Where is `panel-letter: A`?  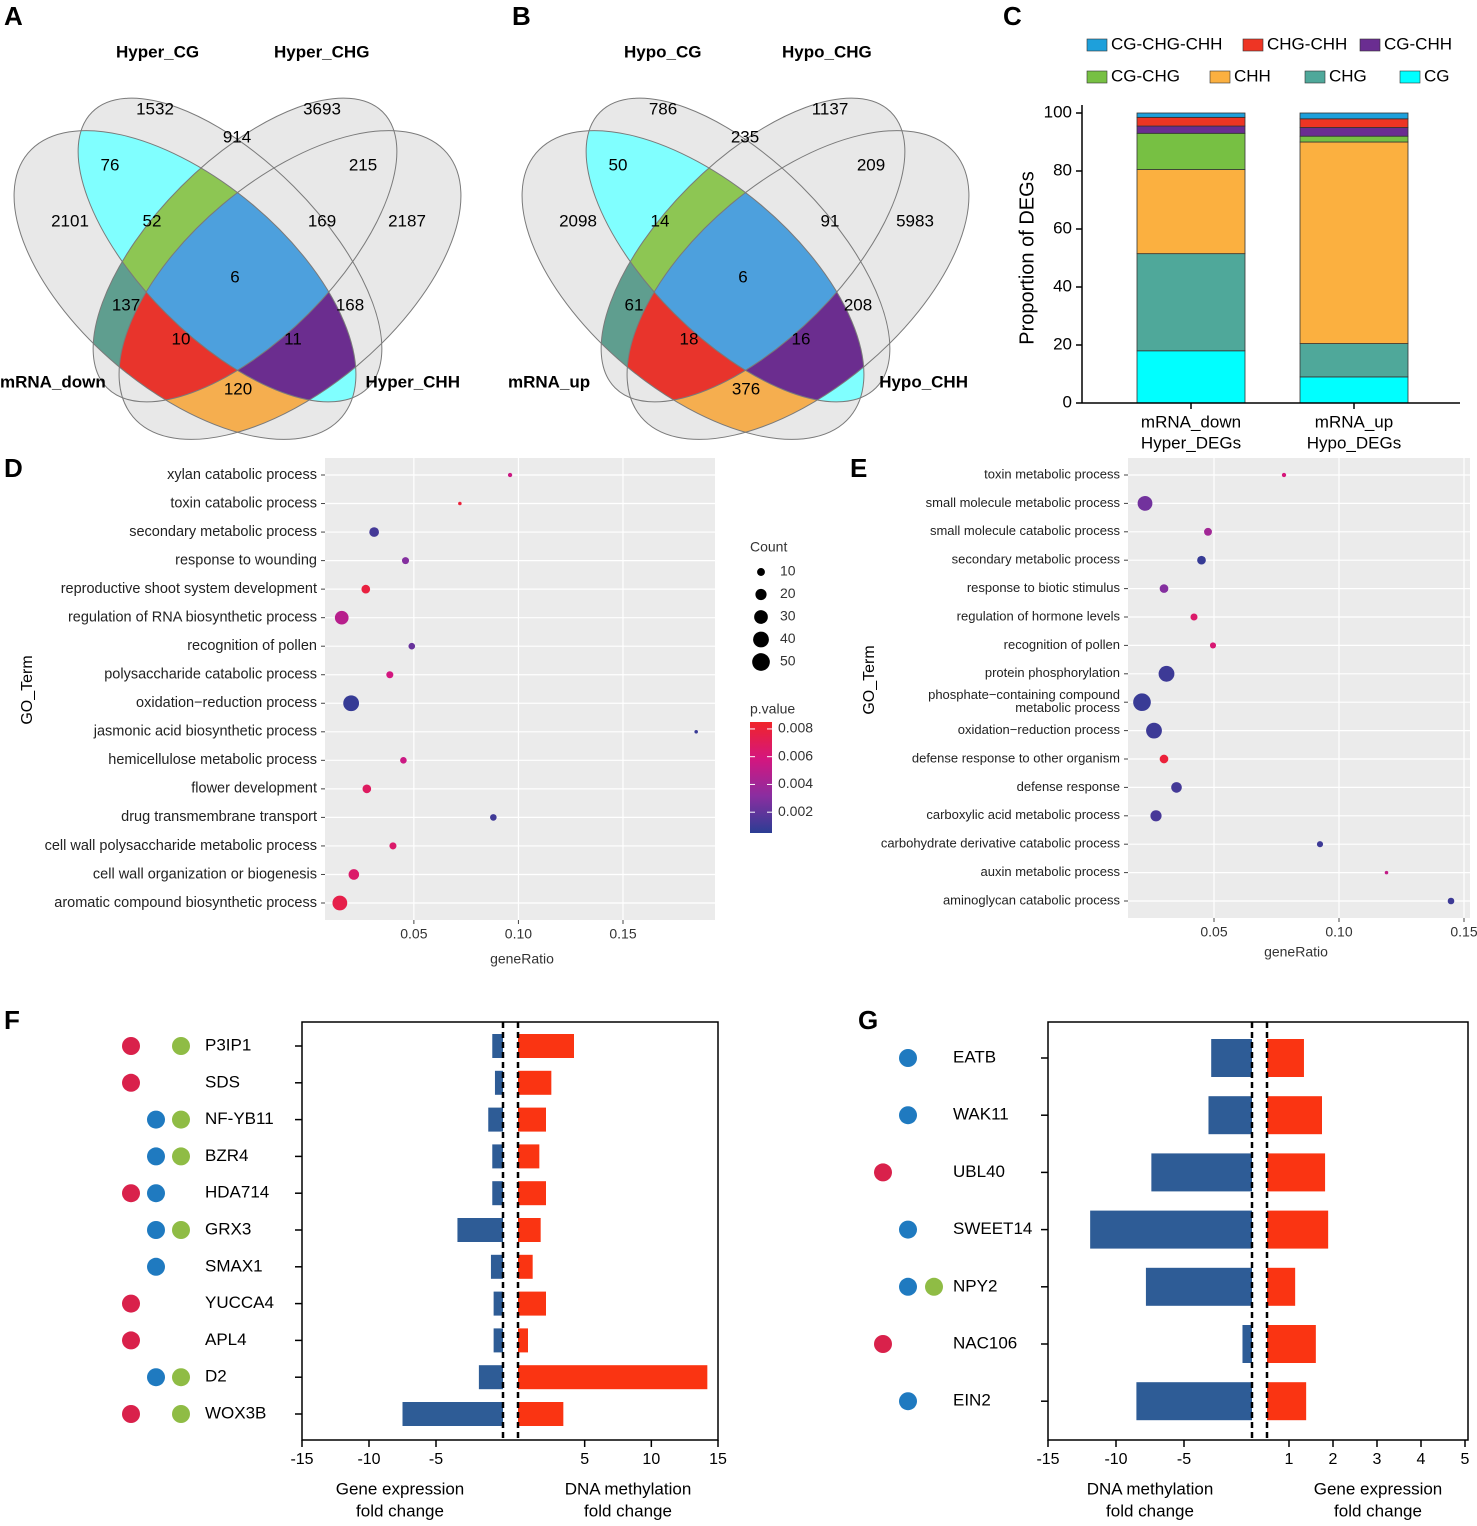 panel-letter: A is located at coordinates (13, 16).